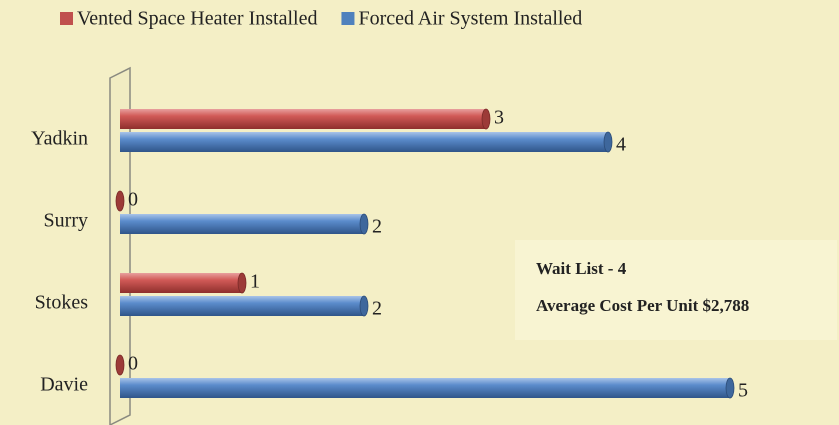 Image resolution: width=839 pixels, height=425 pixels. Describe the element at coordinates (66, 221) in the screenshot. I see `y-tick-label: Surry` at that location.